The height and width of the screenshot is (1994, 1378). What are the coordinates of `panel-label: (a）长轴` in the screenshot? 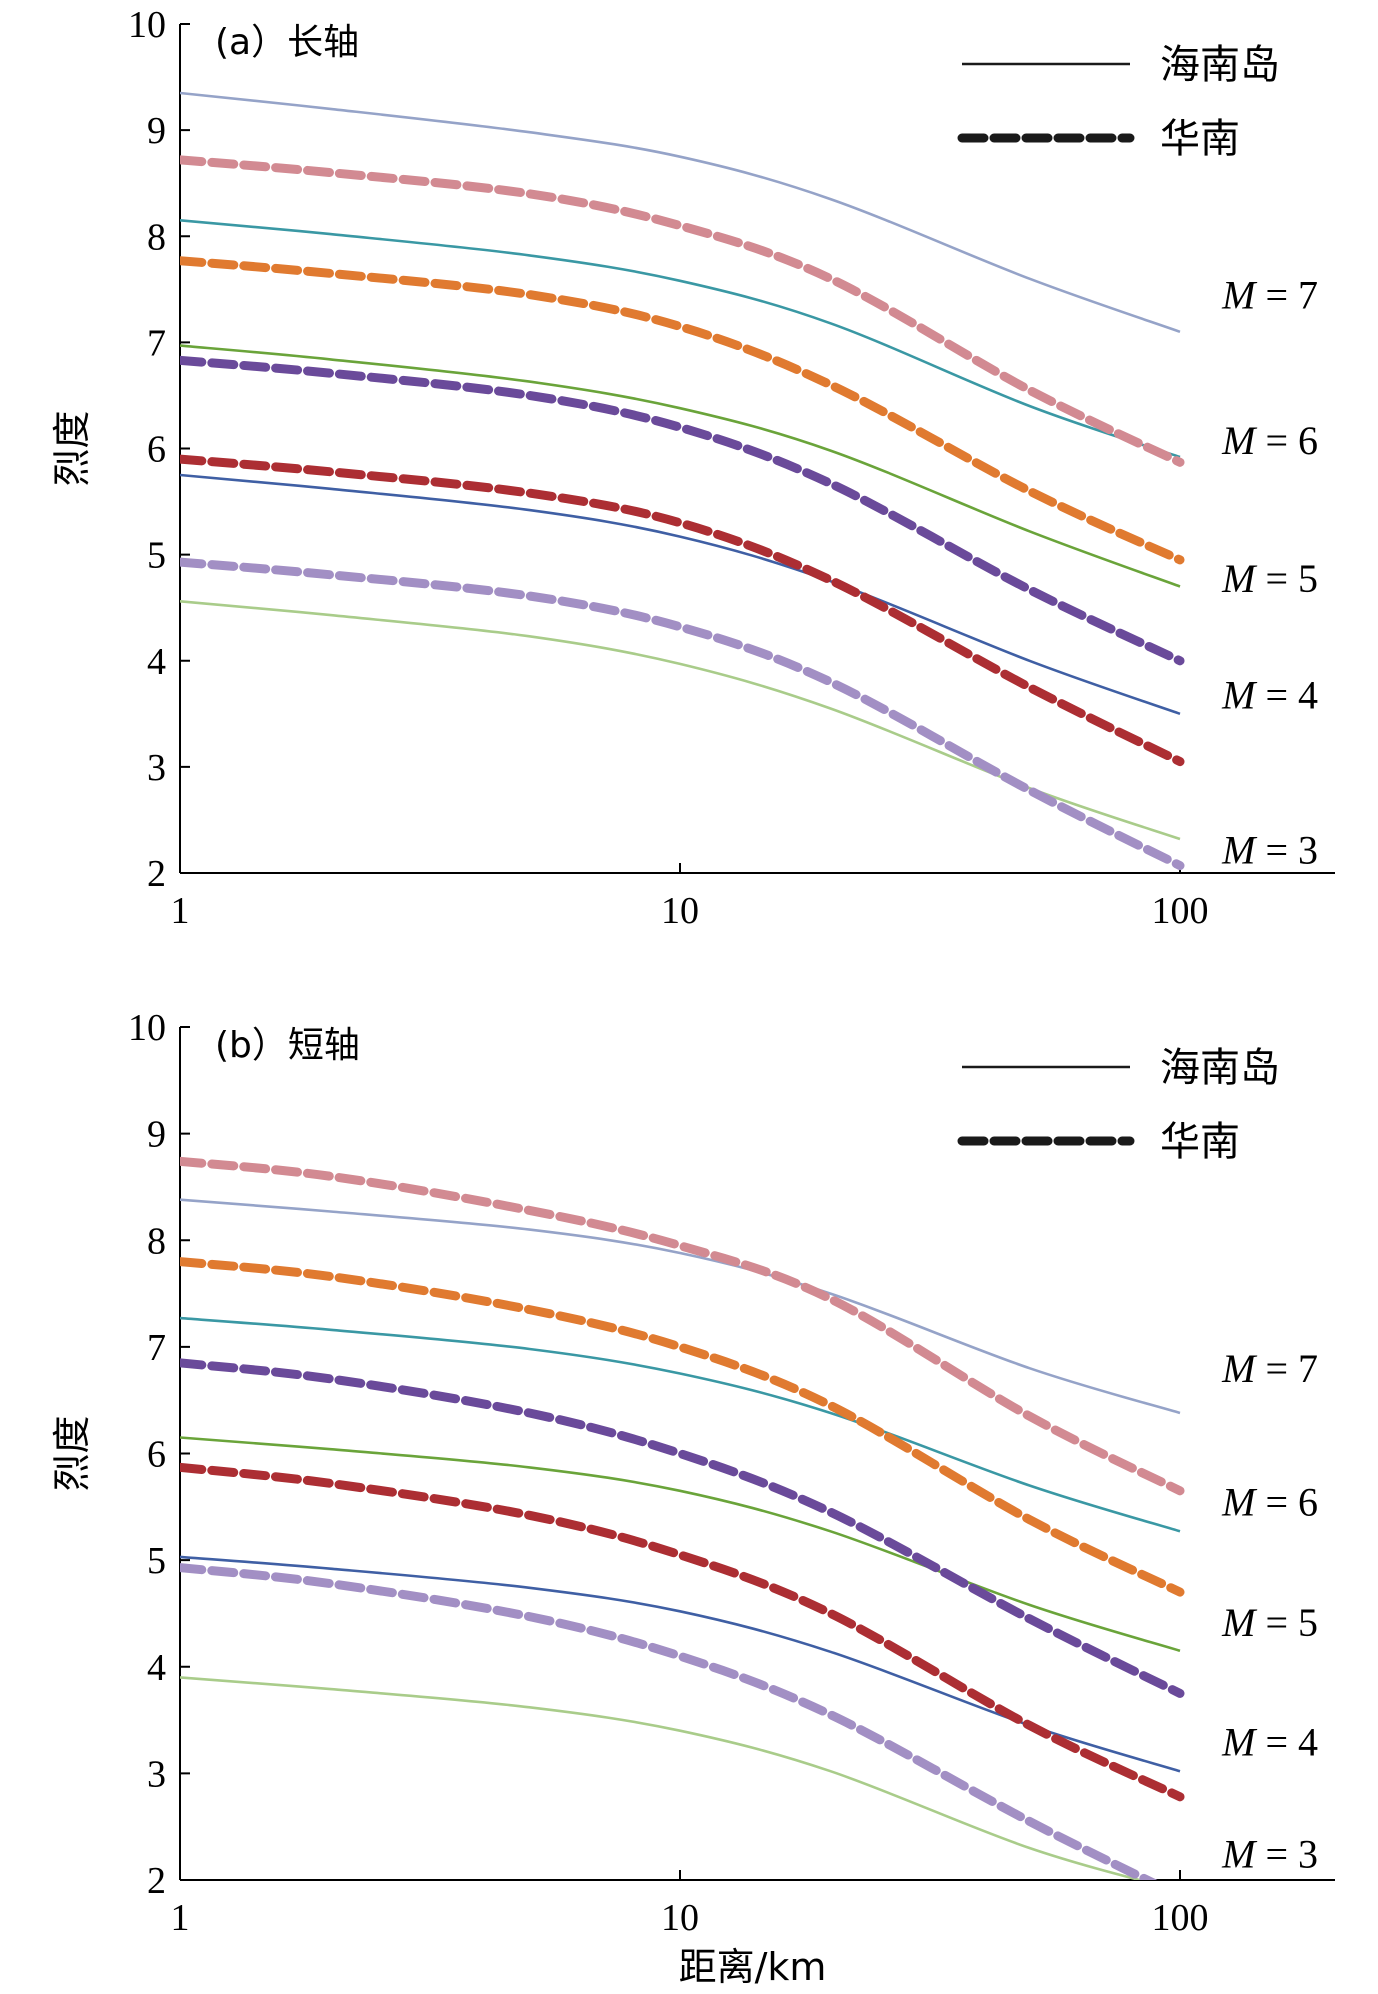 It's located at (287, 42).